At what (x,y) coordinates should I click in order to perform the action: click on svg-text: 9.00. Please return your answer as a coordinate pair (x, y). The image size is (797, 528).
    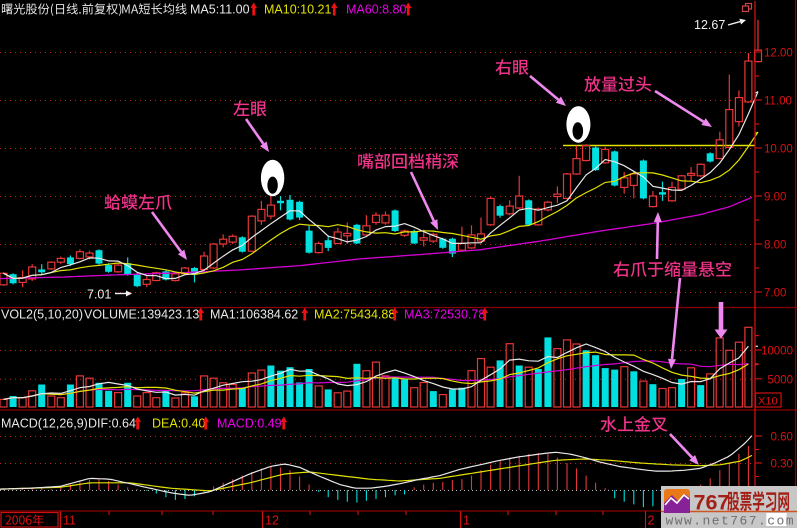
    Looking at the image, I should click on (775, 198).